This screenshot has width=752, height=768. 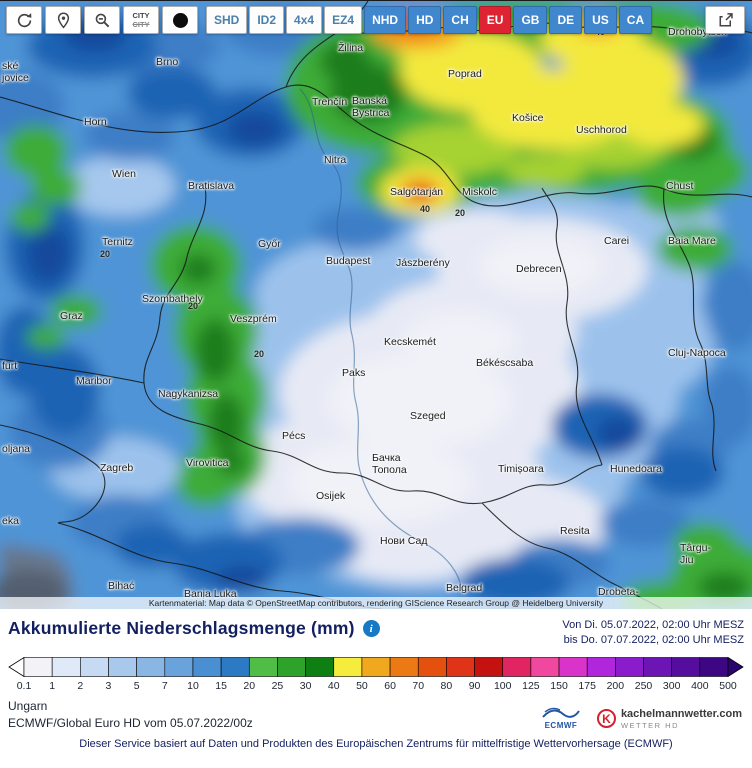 What do you see at coordinates (193, 685) in the screenshot?
I see `scale-tick-label: 10` at bounding box center [193, 685].